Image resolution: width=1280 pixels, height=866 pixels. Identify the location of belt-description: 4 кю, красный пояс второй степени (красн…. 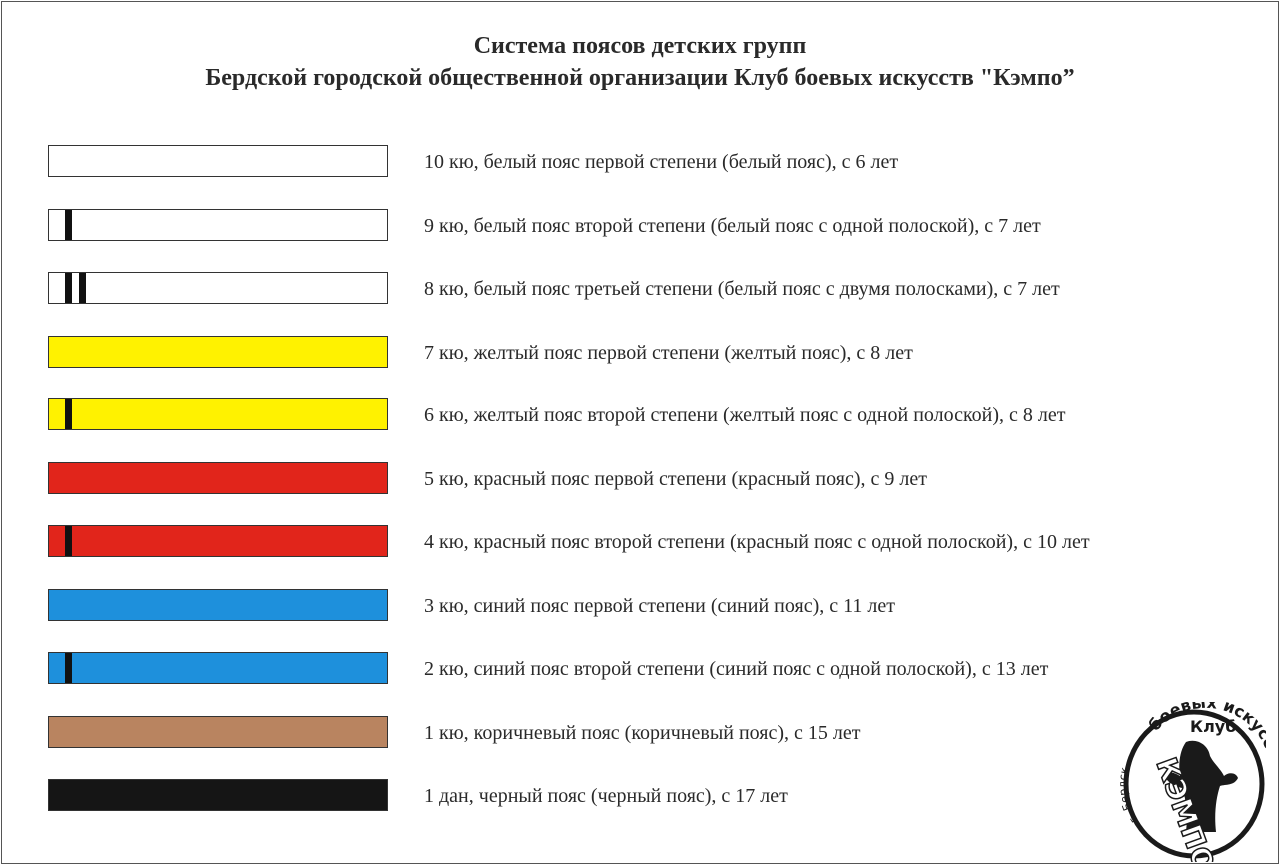
(757, 542).